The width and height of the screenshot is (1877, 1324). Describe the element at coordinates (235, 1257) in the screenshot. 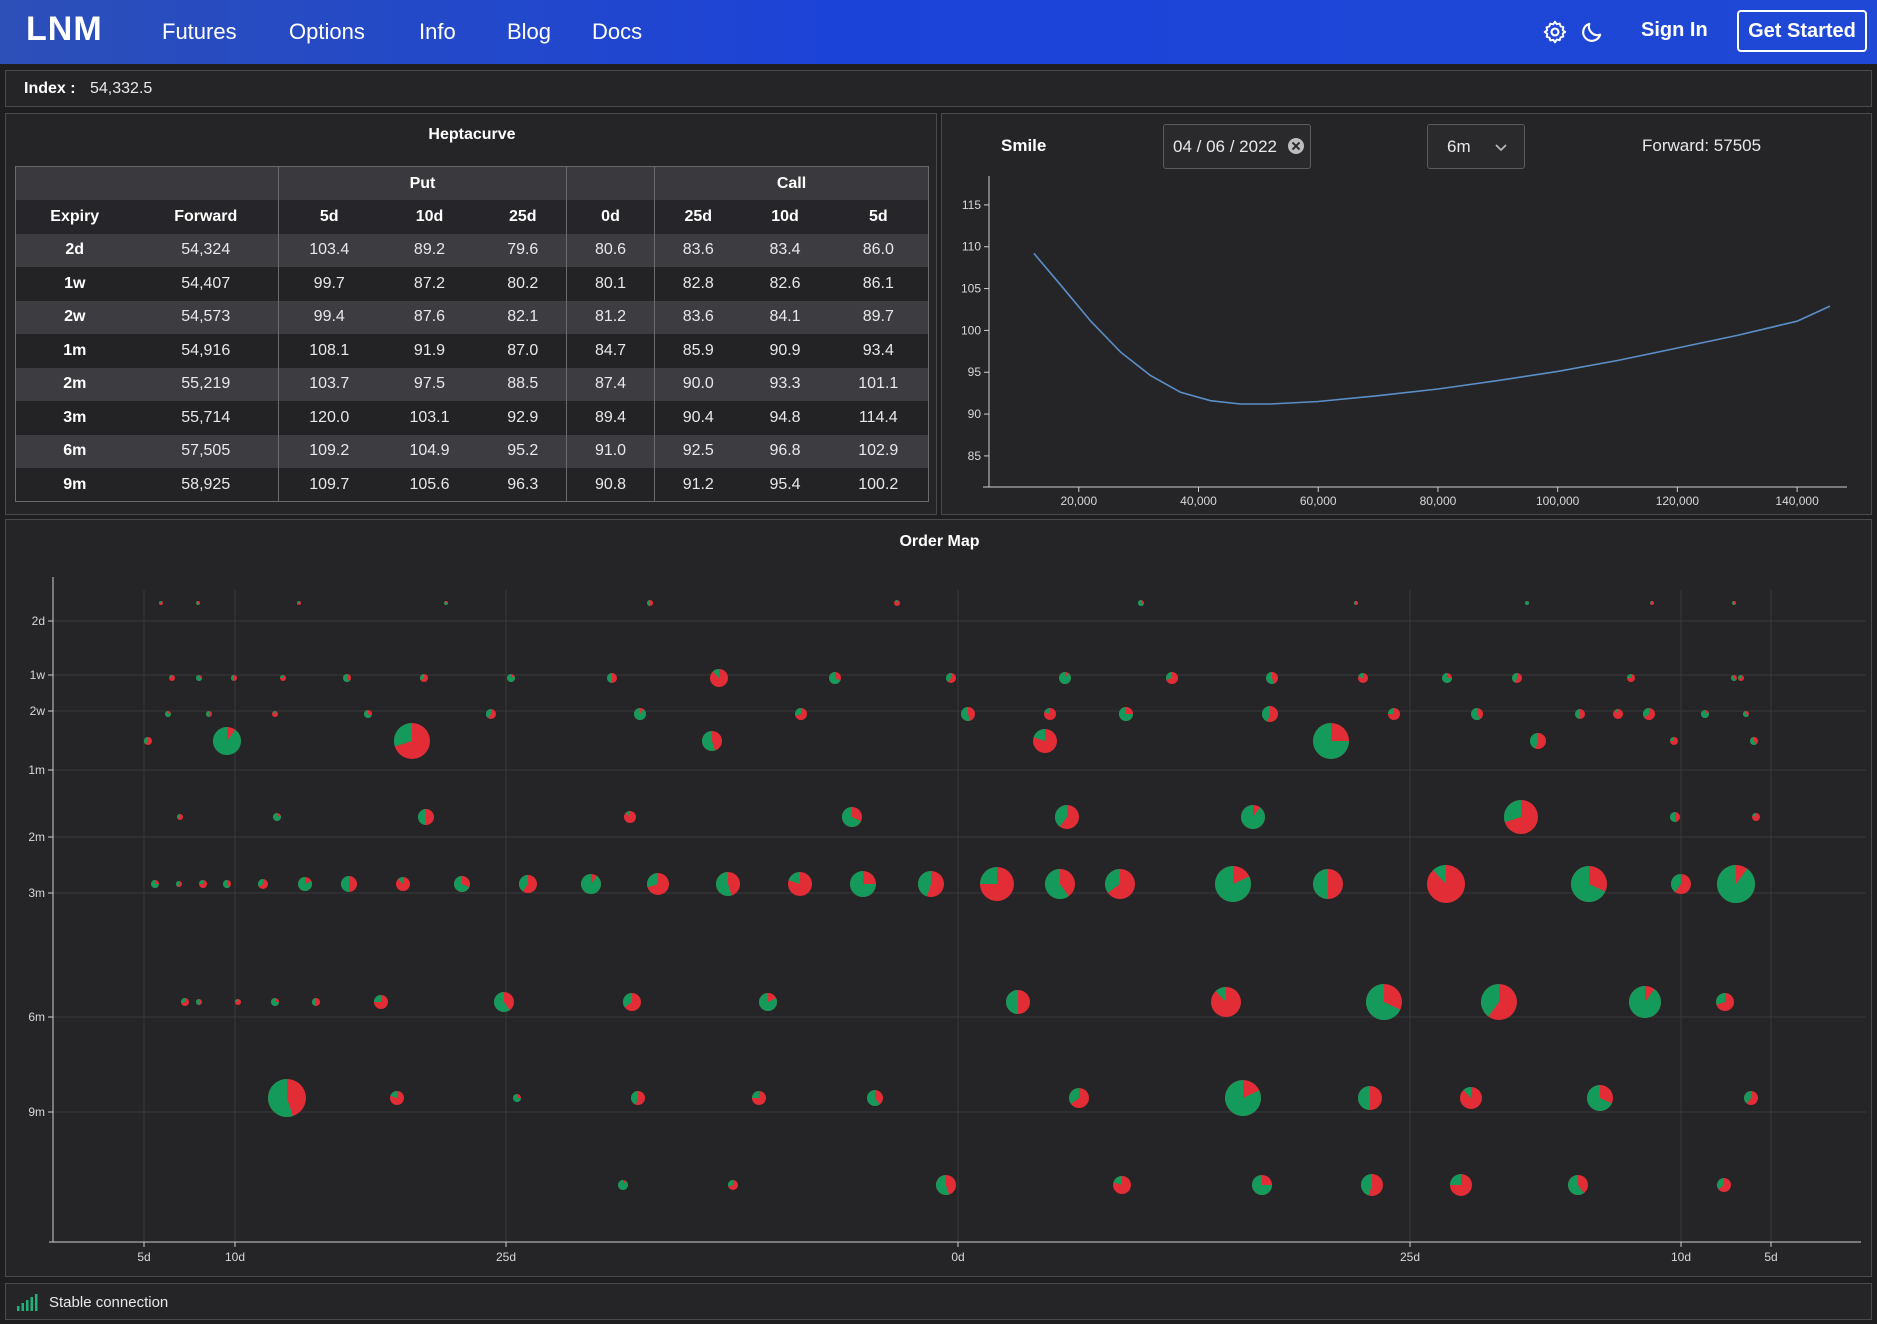

I see `x-tick-label: 10d` at that location.